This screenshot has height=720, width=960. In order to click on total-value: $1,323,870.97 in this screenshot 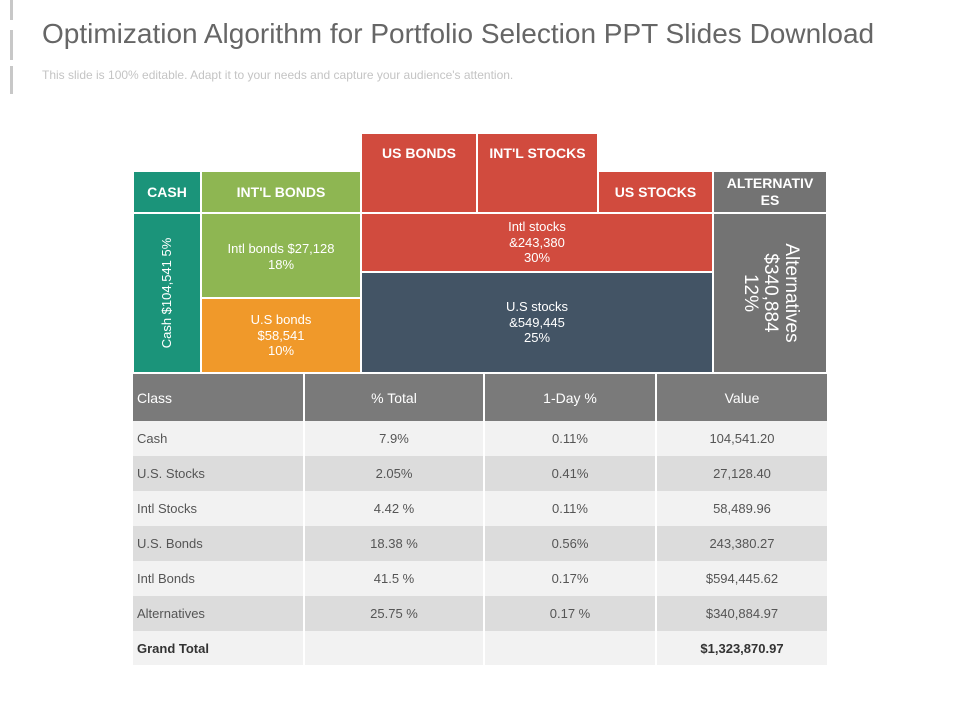, I will do `click(741, 648)`.